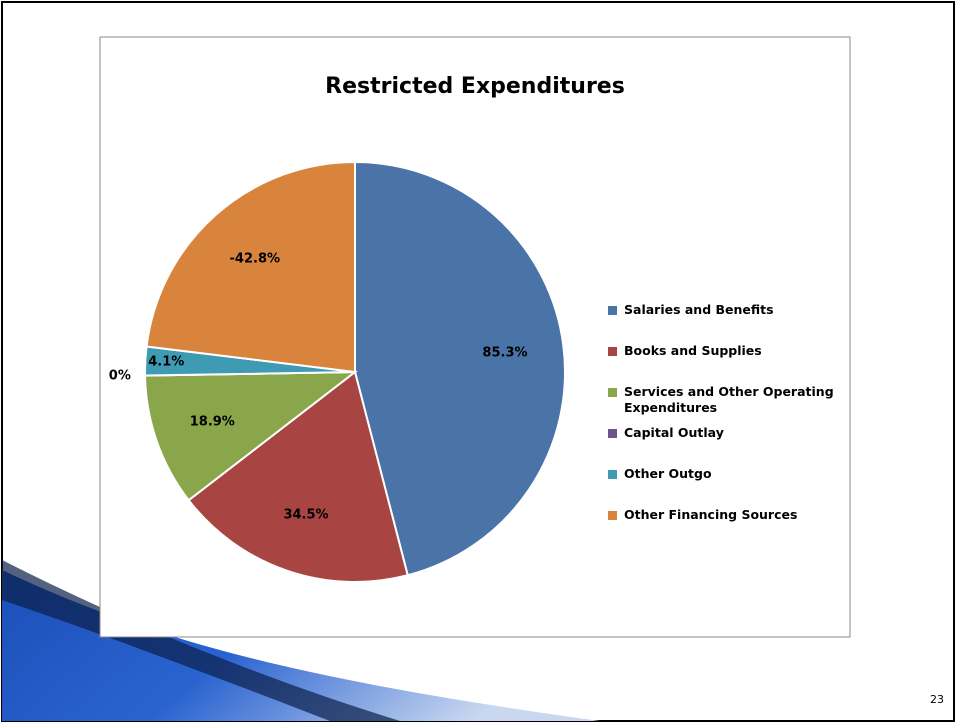 The image size is (956, 723). What do you see at coordinates (504, 352) in the screenshot?
I see `data-label: 85.3%` at bounding box center [504, 352].